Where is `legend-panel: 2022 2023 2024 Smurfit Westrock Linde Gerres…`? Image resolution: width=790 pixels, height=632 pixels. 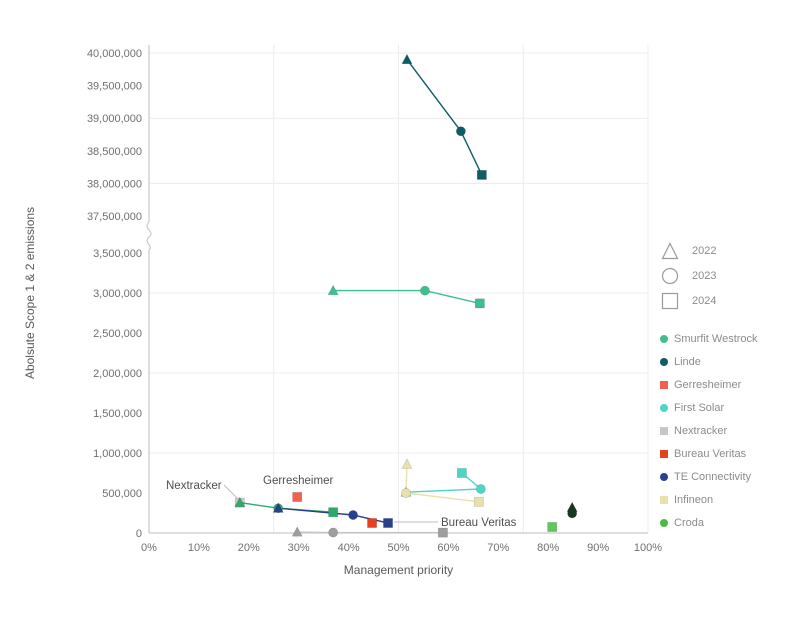
legend-panel: 2022 2023 2024 Smurfit Westrock Linde Gerres… is located at coordinates (725, 386).